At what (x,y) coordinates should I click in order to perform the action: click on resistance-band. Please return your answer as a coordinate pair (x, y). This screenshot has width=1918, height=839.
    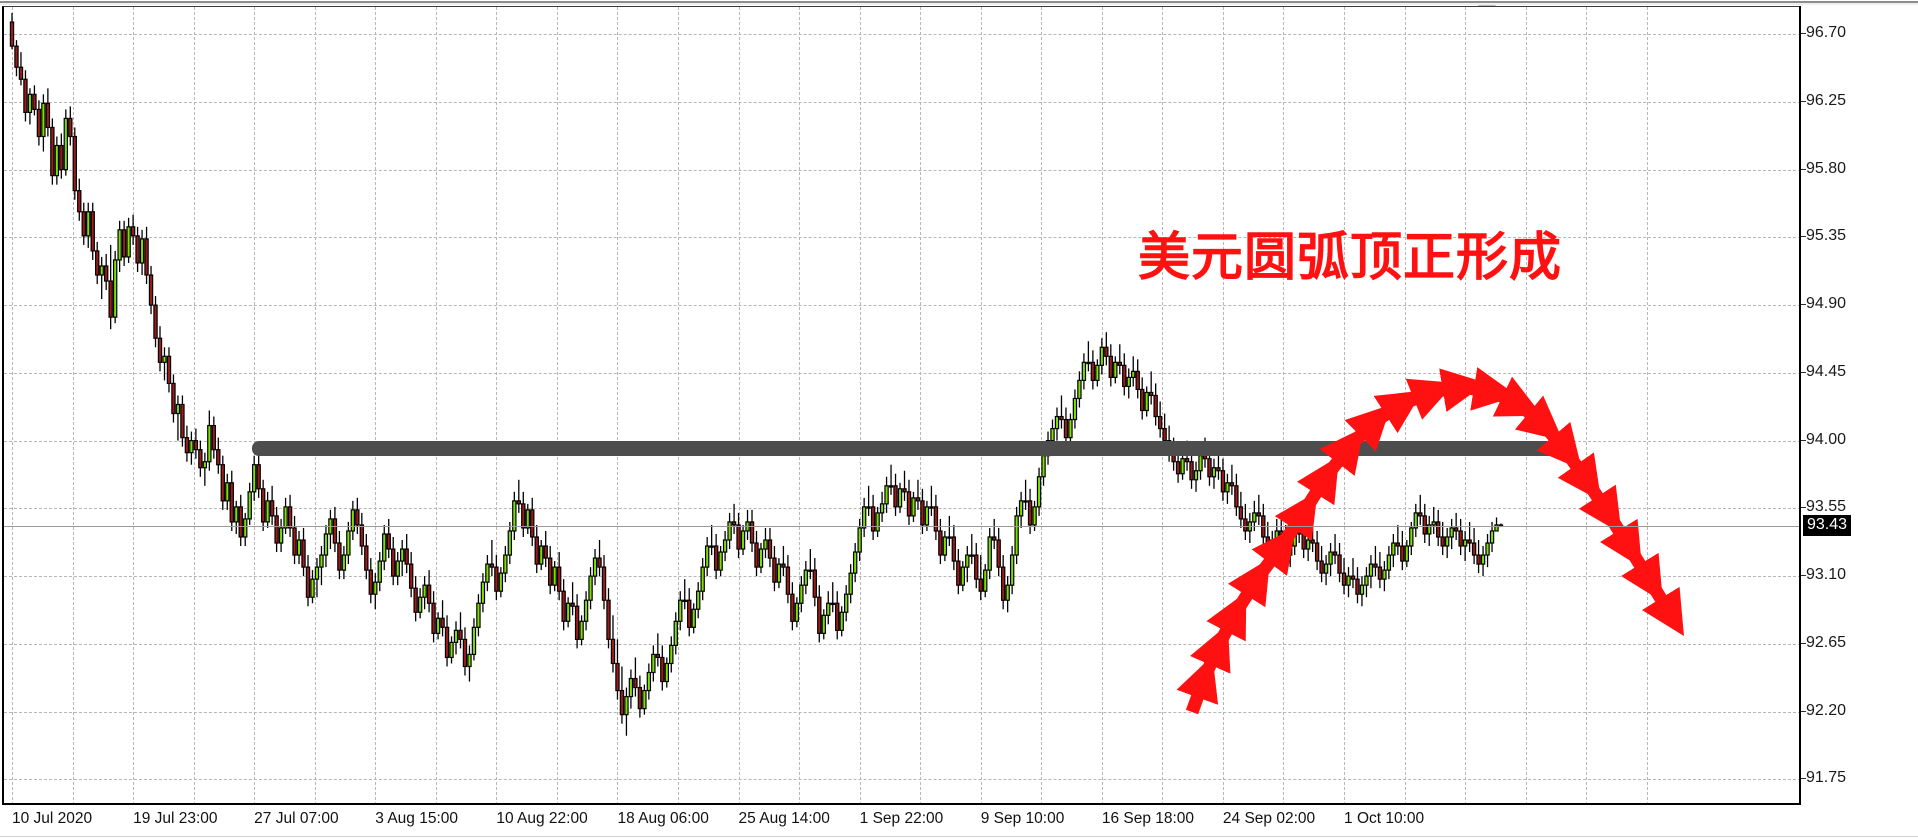
    Looking at the image, I should click on (913, 449).